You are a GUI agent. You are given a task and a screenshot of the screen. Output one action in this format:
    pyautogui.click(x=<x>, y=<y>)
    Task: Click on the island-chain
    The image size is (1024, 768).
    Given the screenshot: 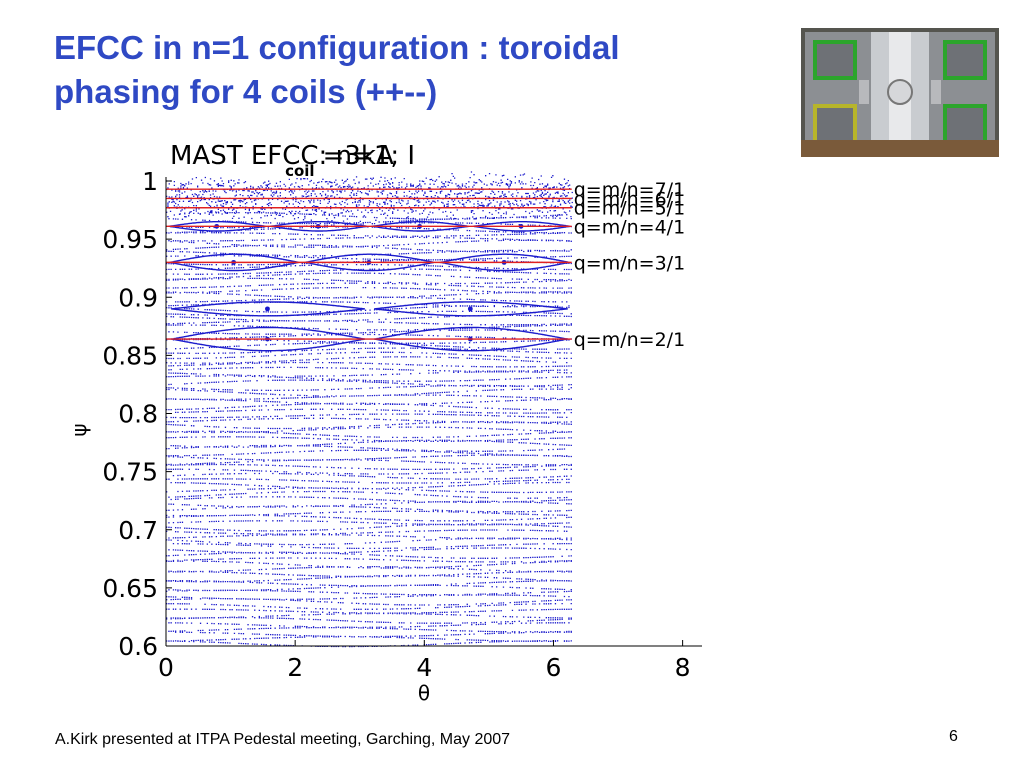 What is the action you would take?
    pyautogui.click(x=369, y=309)
    